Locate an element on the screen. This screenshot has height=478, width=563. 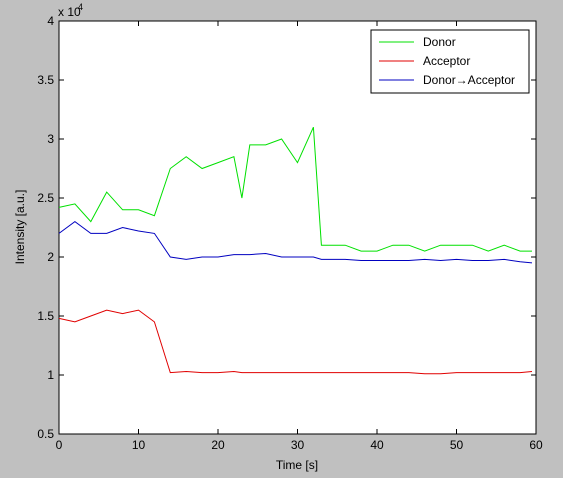
y-scale-exponent: 4 is located at coordinates (80, 7).